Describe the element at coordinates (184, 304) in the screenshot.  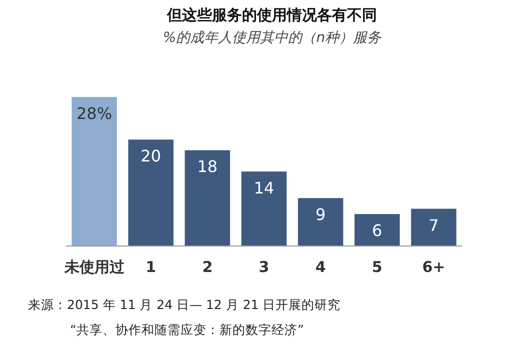
I see `source-note: 来源：2015 年 11 月 24 日— 12 月 21 日开展的研究` at that location.